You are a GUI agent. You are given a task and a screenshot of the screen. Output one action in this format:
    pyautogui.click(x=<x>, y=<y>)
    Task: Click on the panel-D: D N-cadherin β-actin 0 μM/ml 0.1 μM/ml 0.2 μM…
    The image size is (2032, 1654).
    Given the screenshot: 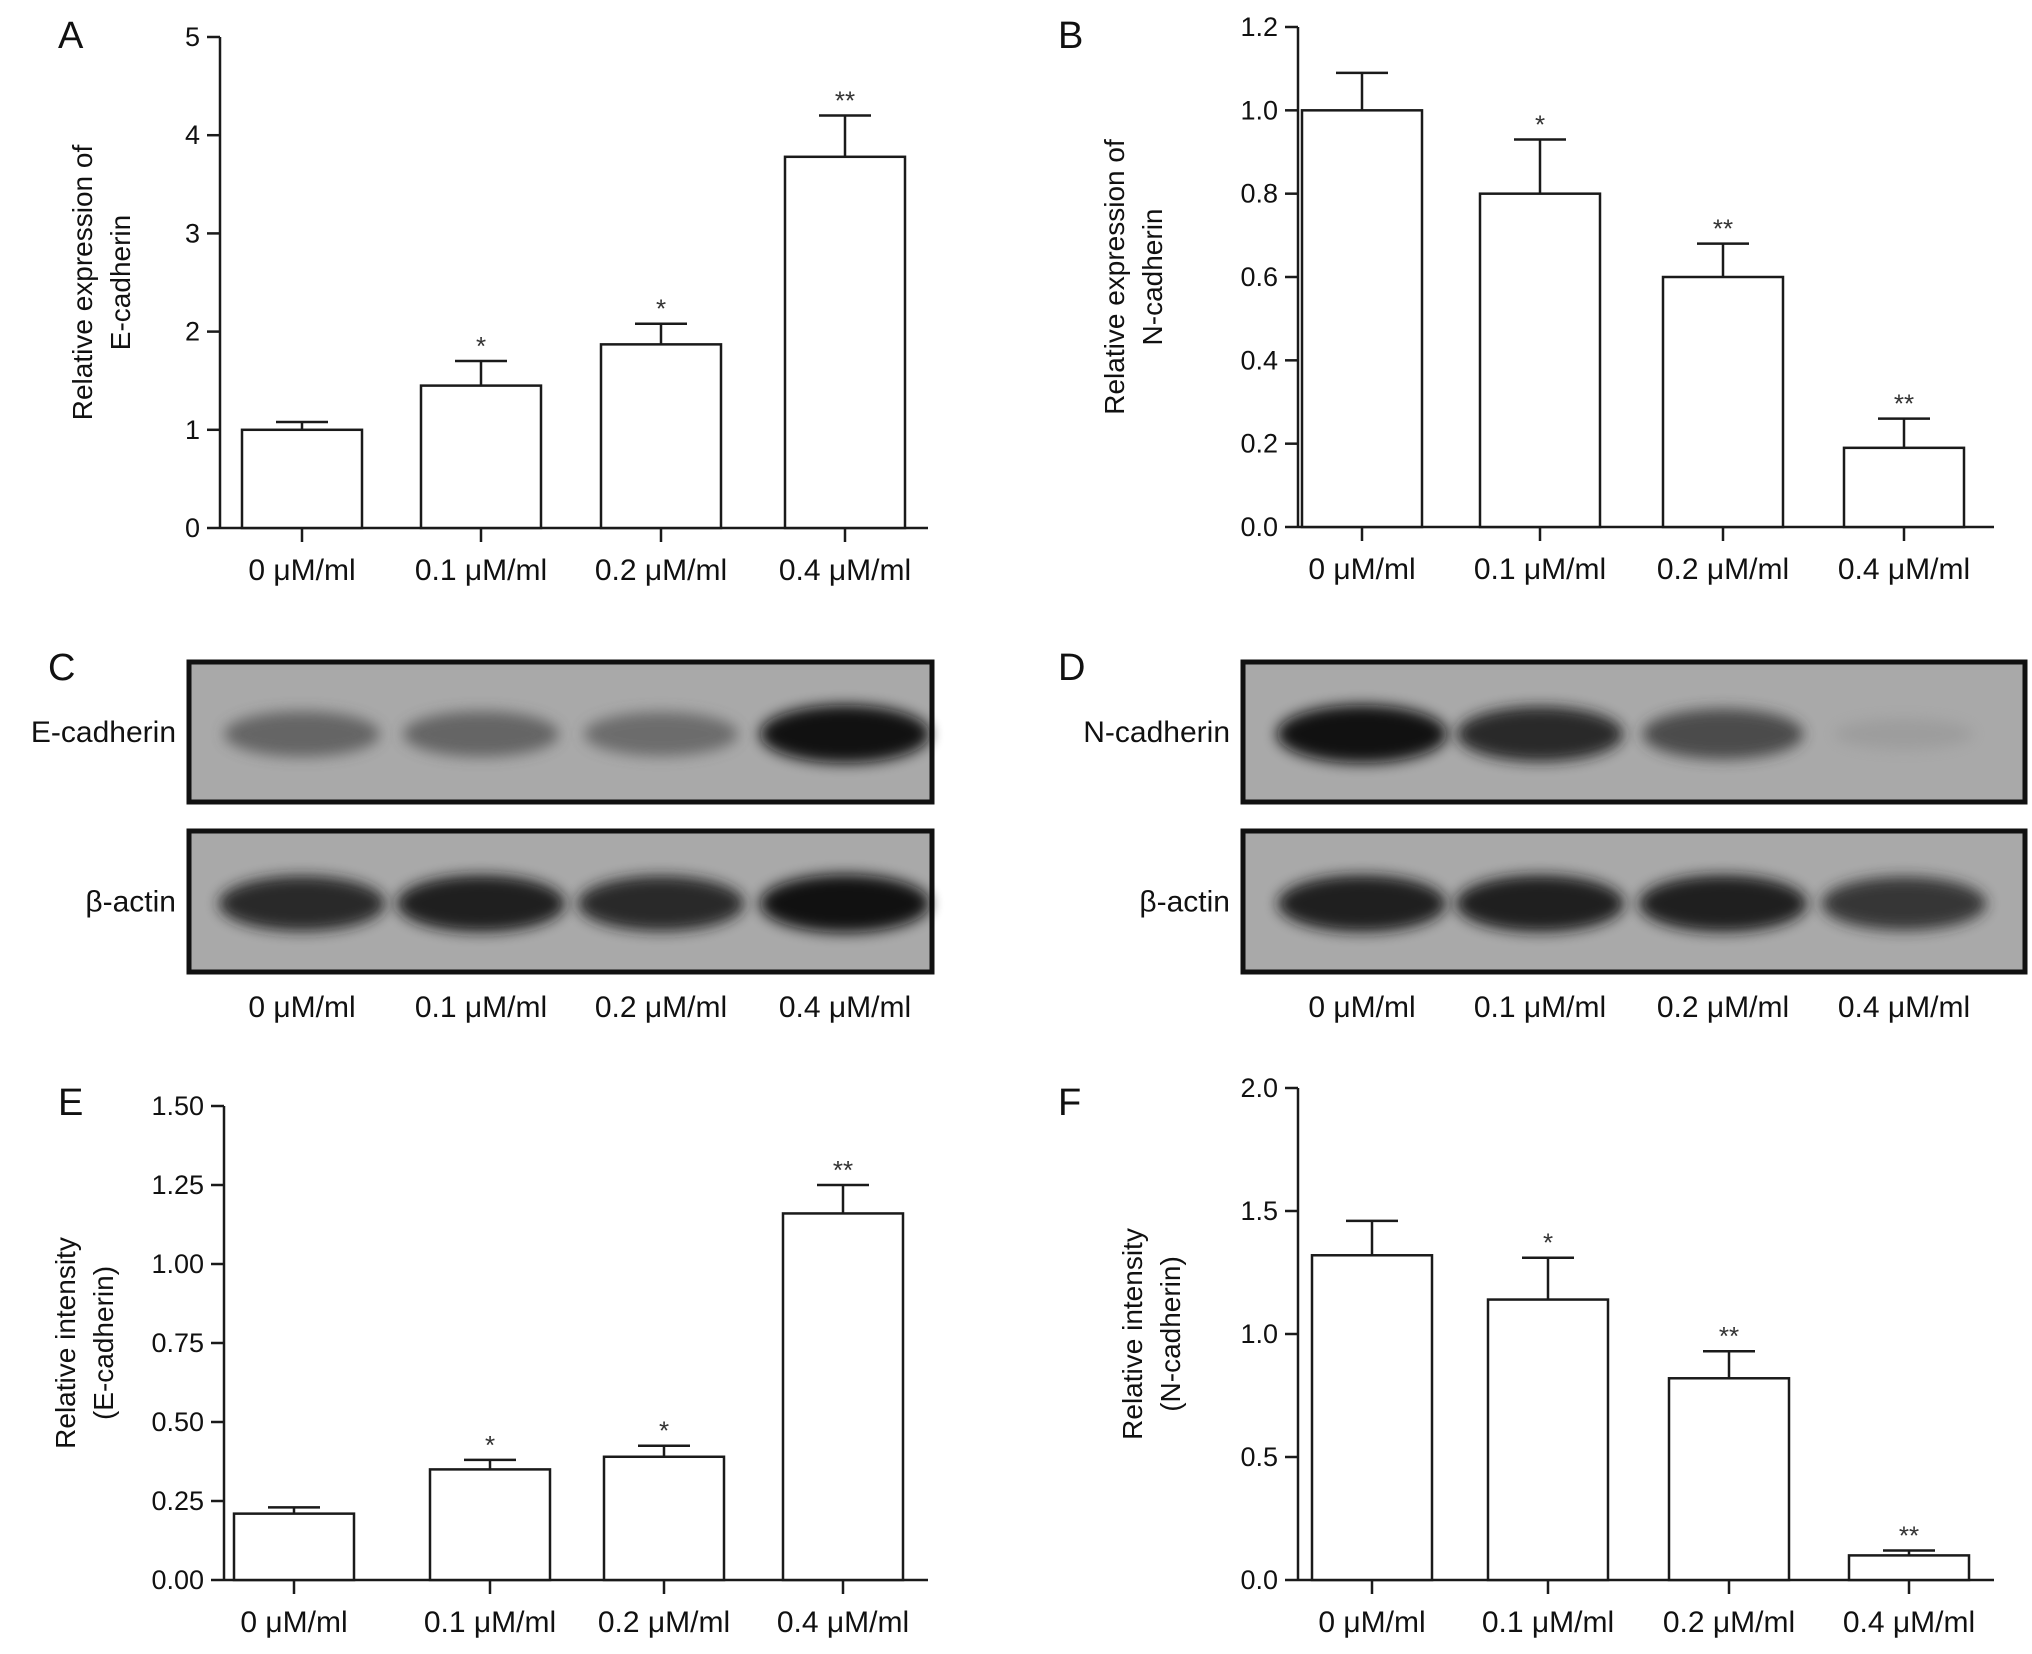 What is the action you would take?
    pyautogui.click(x=1543, y=835)
    